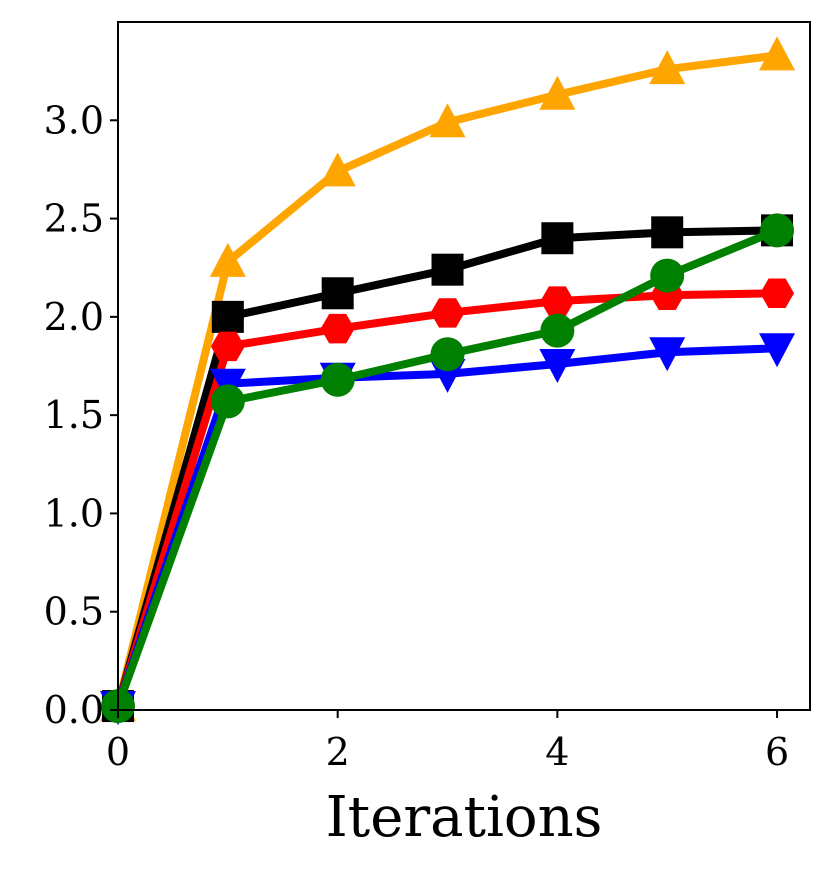  What do you see at coordinates (118, 752) in the screenshot?
I see `x-tick-label: 0` at bounding box center [118, 752].